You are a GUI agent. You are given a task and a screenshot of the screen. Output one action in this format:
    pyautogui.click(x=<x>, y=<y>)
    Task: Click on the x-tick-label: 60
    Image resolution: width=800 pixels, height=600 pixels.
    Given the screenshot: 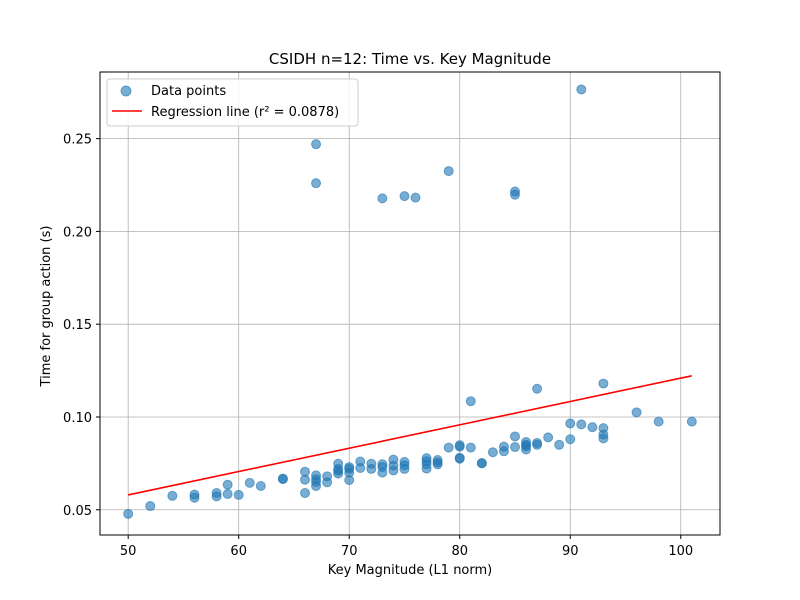 What is the action you would take?
    pyautogui.click(x=238, y=551)
    